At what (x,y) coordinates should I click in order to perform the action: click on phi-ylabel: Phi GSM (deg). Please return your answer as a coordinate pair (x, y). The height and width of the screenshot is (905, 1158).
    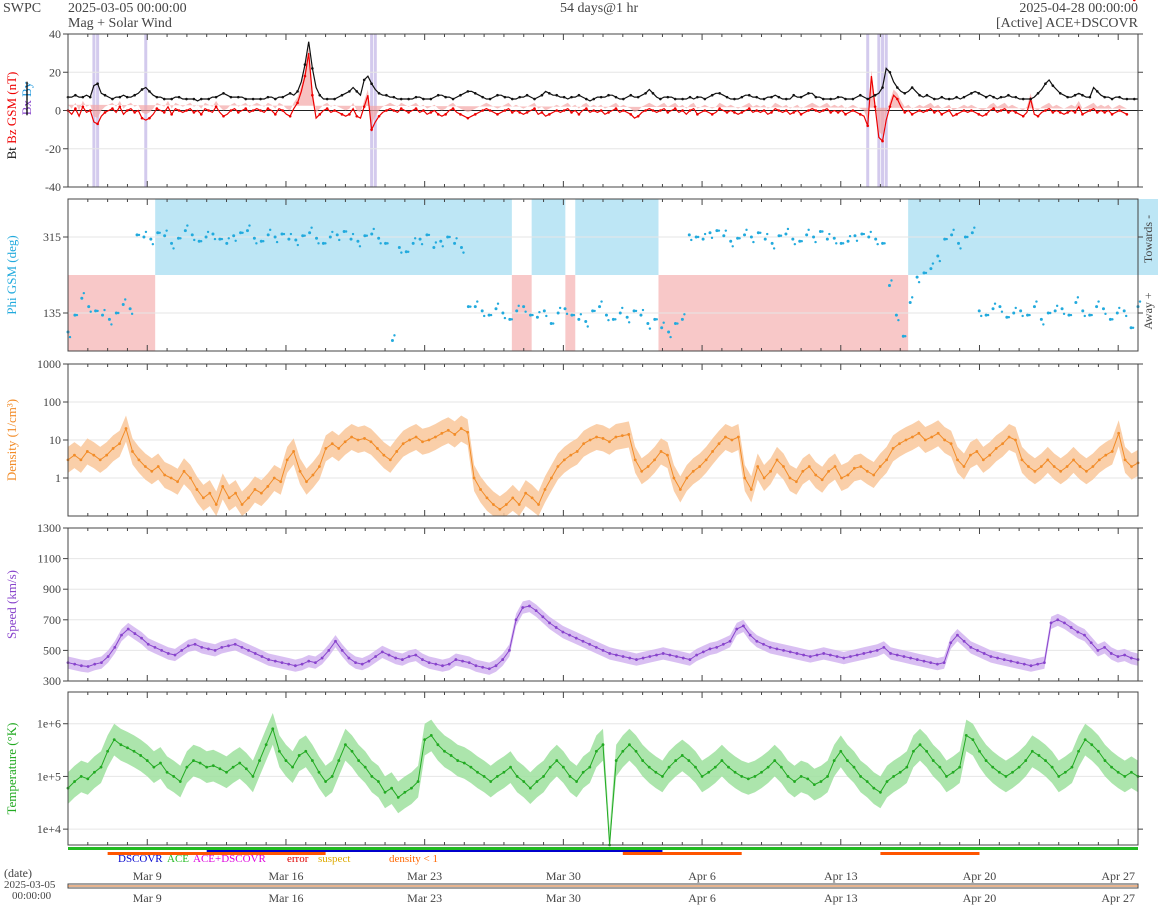
    Looking at the image, I should click on (11, 274).